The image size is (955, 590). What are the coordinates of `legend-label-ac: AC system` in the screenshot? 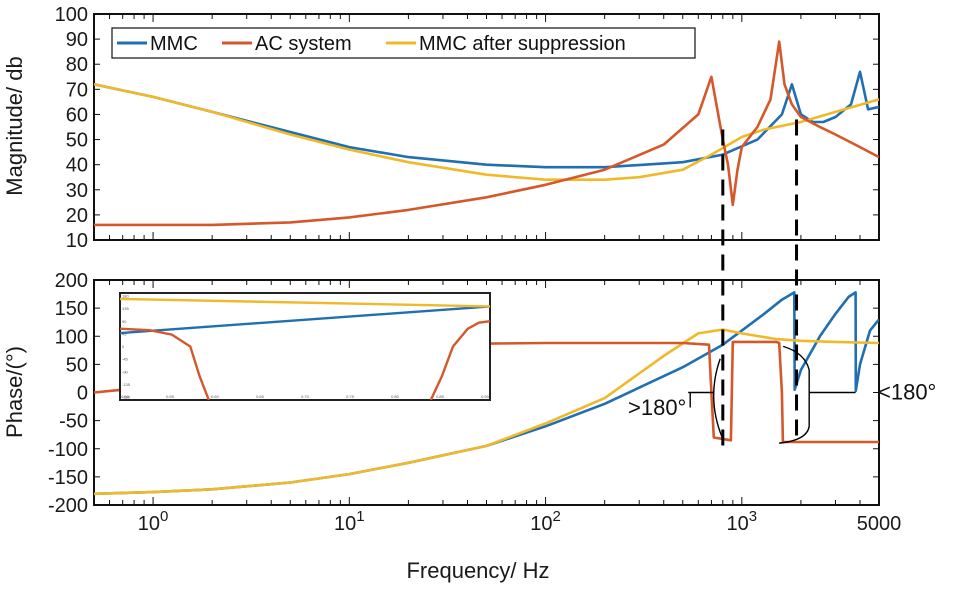 It's located at (303, 44).